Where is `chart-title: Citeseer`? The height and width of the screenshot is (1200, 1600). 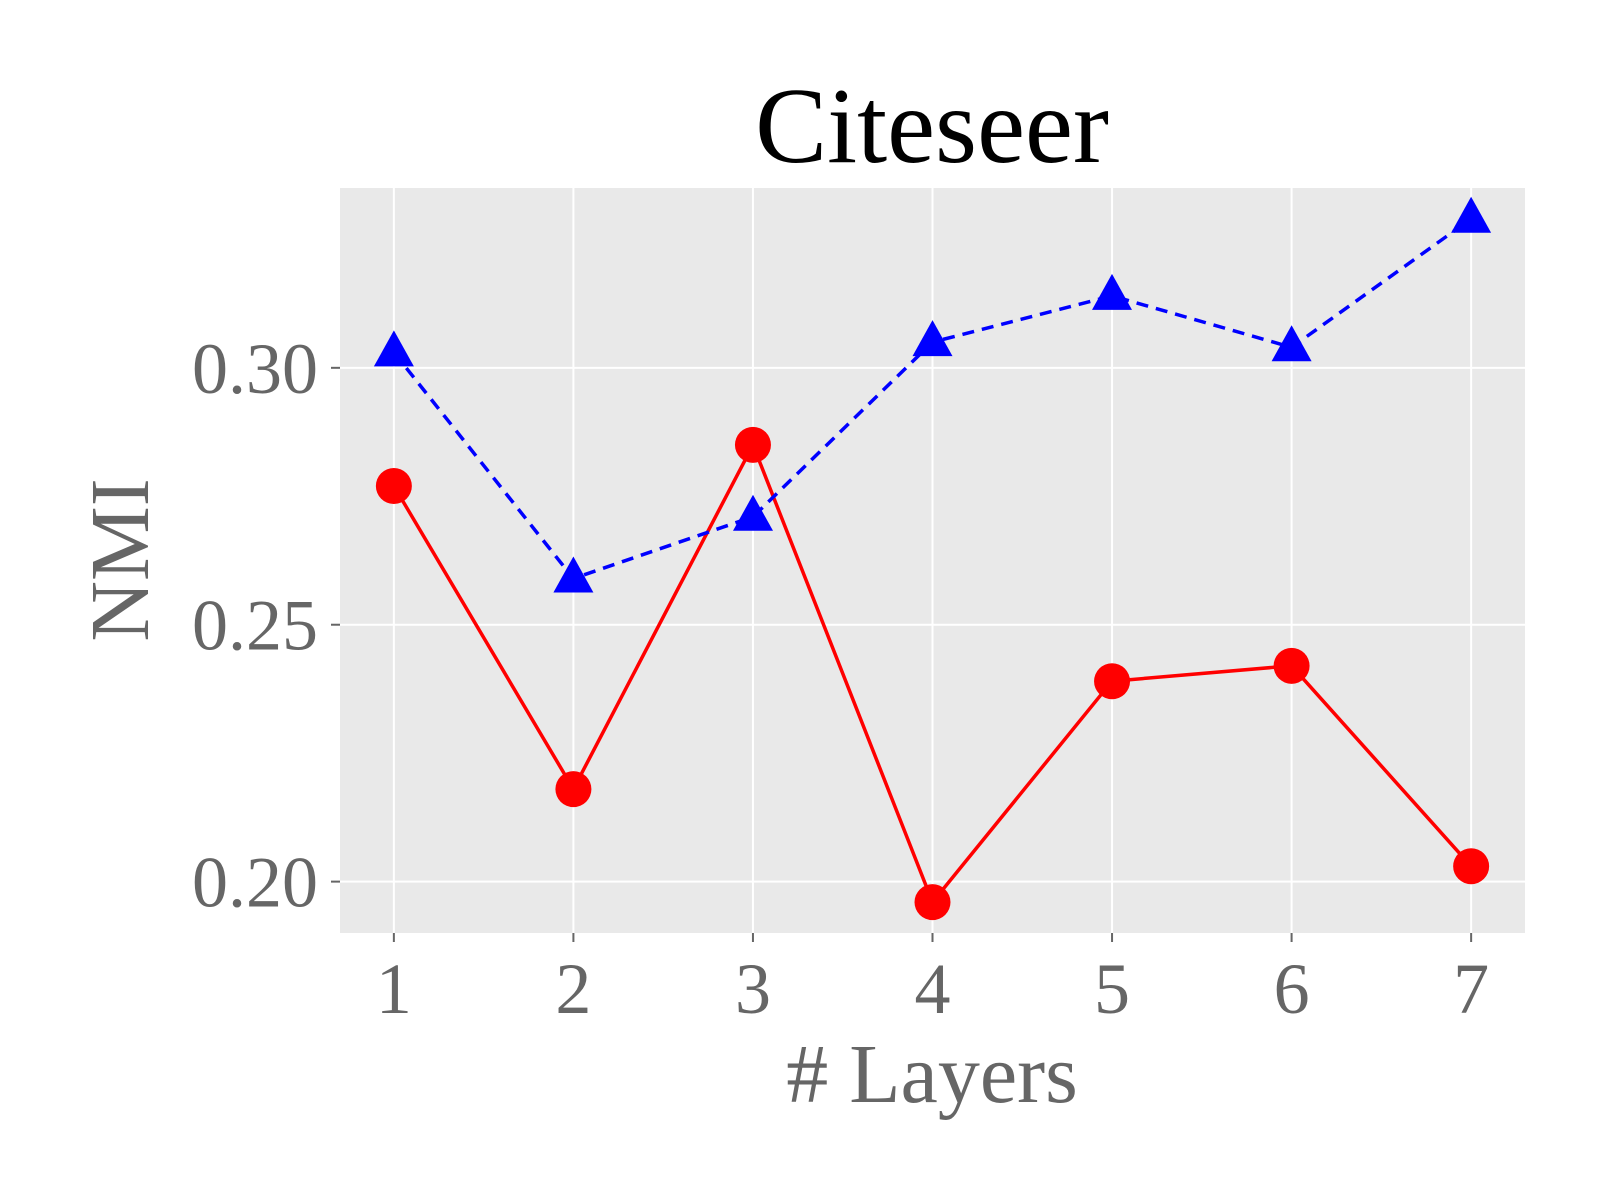 chart-title: Citeseer is located at coordinates (932, 126).